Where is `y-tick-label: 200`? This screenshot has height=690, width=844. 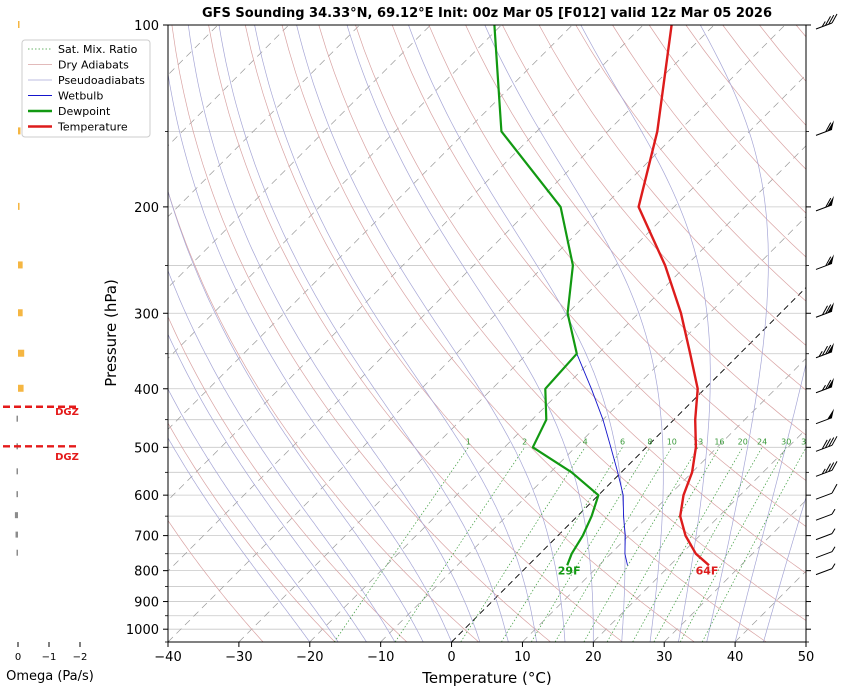 y-tick-label: 200 is located at coordinates (146, 208).